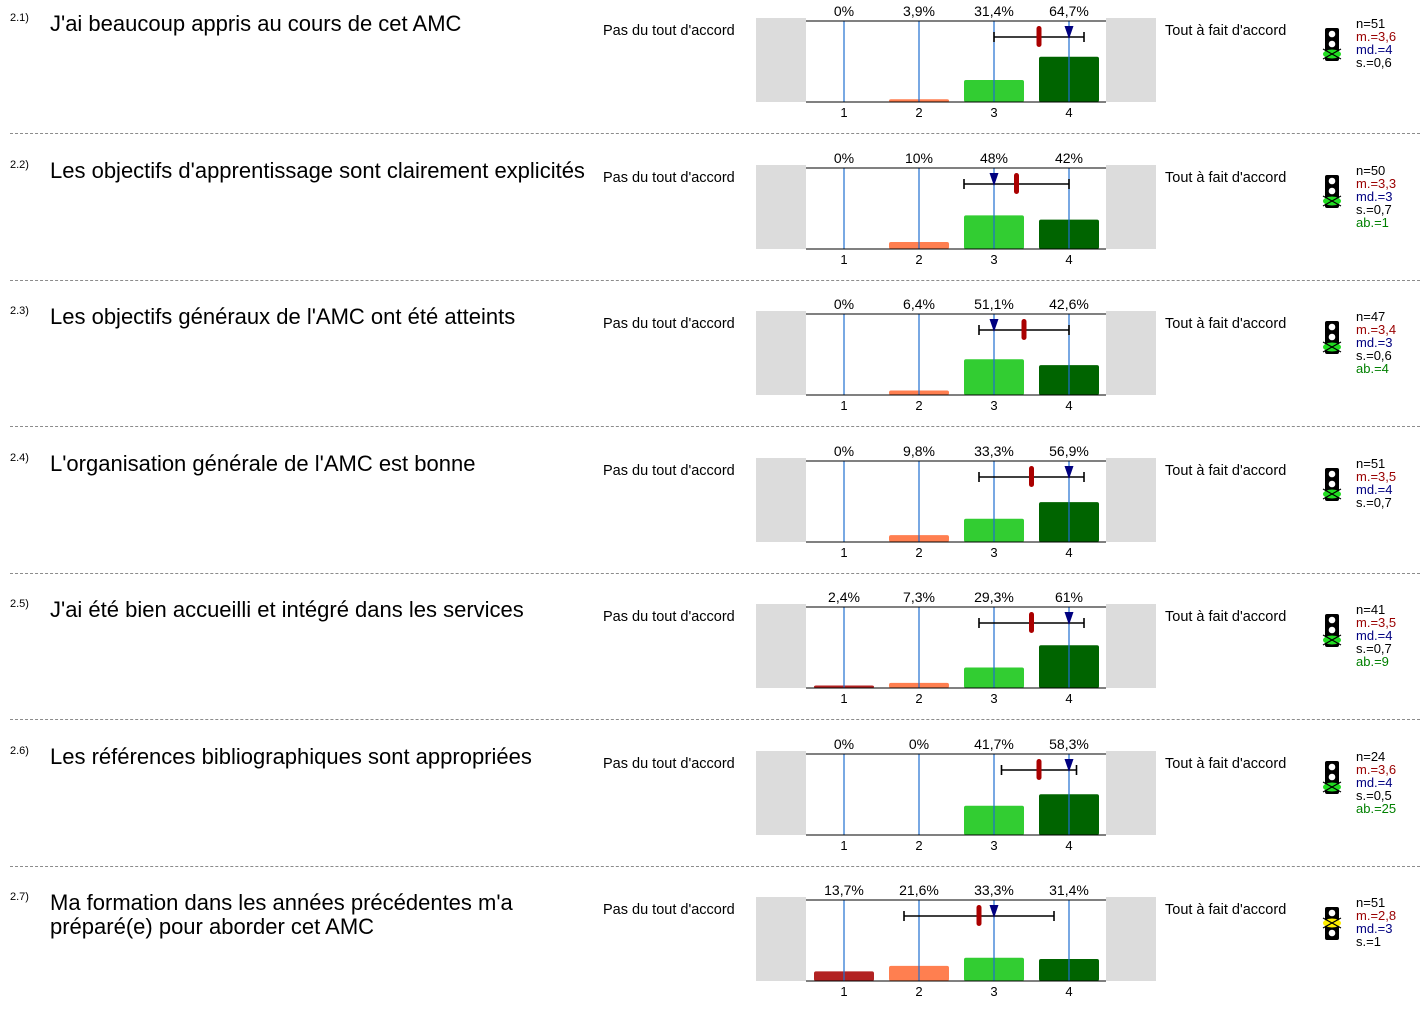 This screenshot has width=1422, height=1025. What do you see at coordinates (994, 744) in the screenshot?
I see `percent-label: 41,7%` at bounding box center [994, 744].